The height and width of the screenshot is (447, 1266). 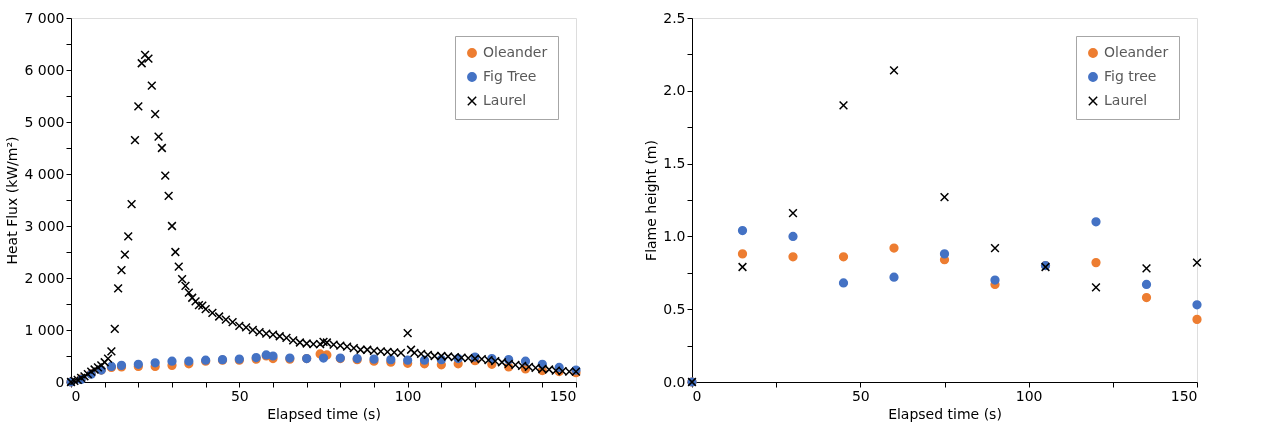 What do you see at coordinates (44, 17) in the screenshot?
I see `y-tick-label: 7 000` at bounding box center [44, 17].